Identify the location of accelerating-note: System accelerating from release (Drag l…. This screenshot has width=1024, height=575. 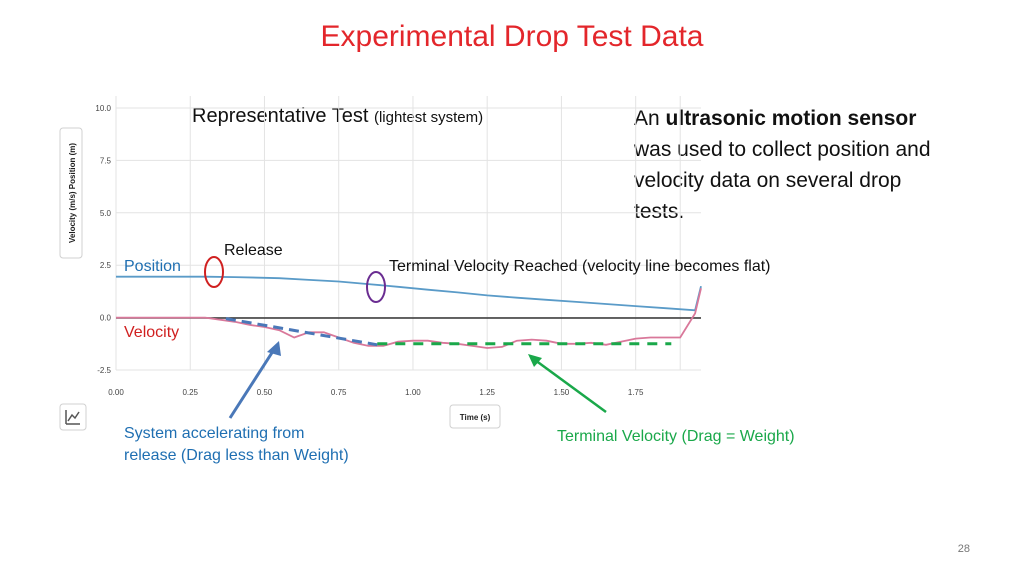
(236, 445).